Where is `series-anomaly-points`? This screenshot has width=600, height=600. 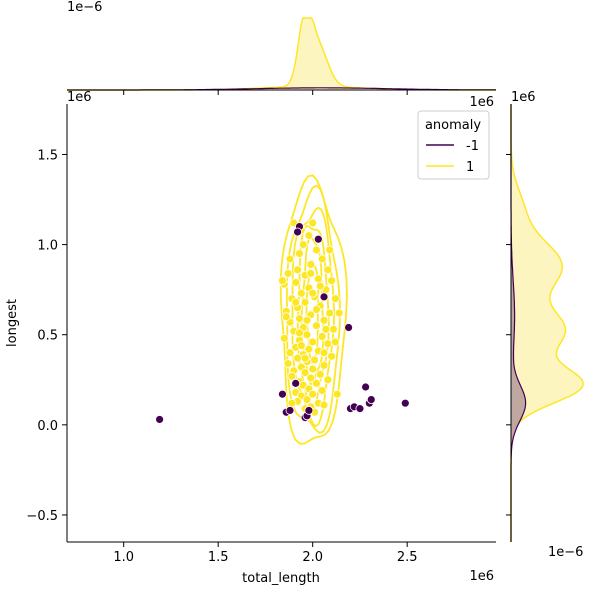
series-anomaly-points is located at coordinates (282, 323).